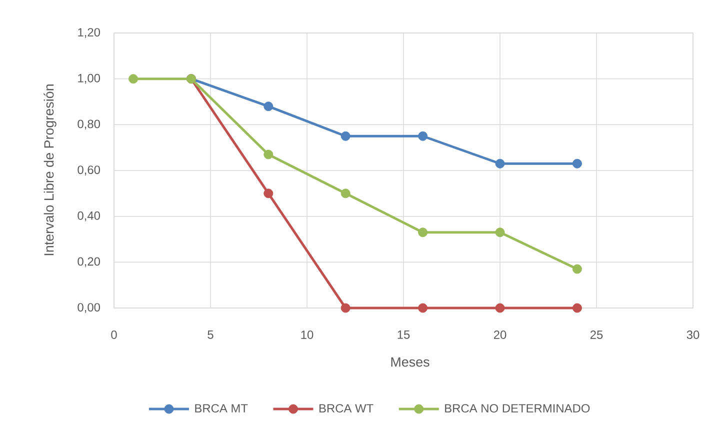  I want to click on y-tick-label: 0,20, so click(89, 262).